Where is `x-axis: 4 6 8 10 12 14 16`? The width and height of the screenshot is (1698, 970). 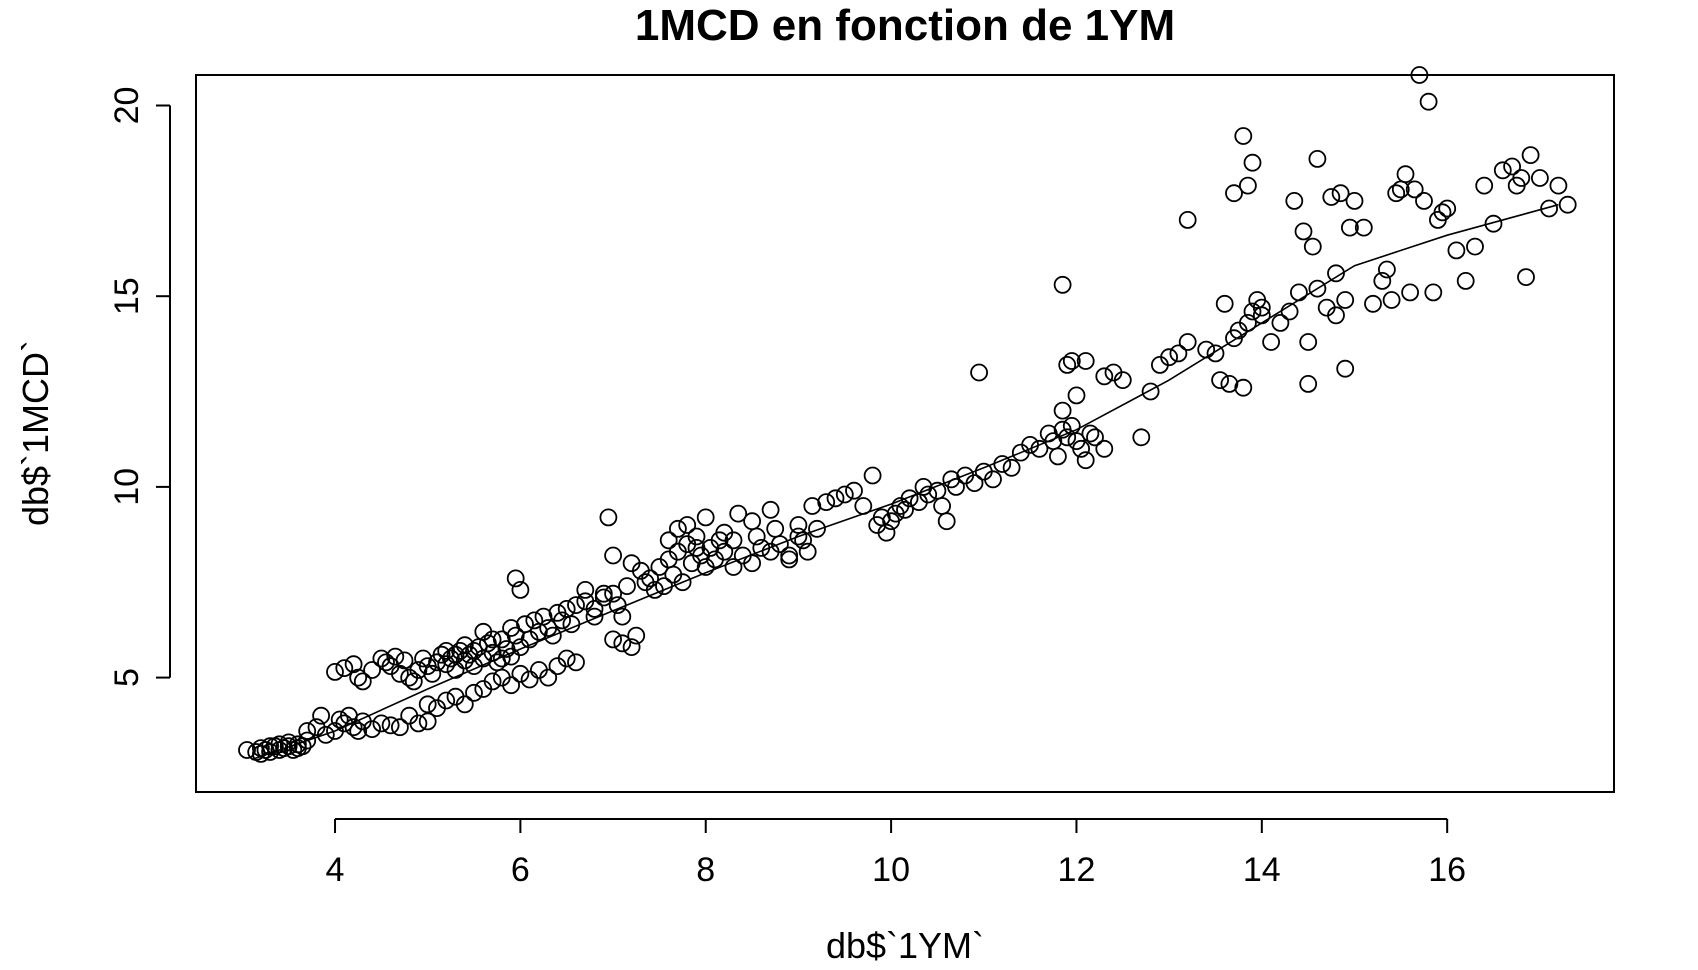
x-axis: 4 6 8 10 12 14 16 is located at coordinates (896, 853).